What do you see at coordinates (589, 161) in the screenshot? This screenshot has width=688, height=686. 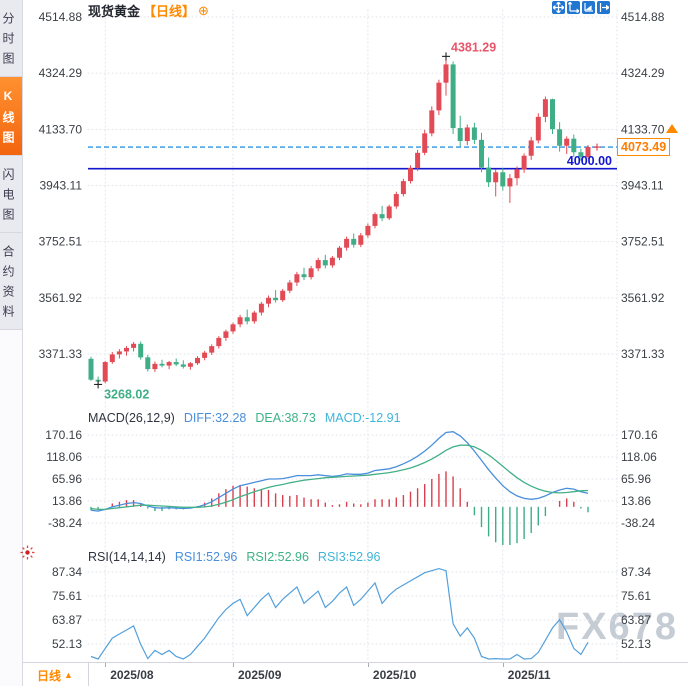 I see `level-line-label: 4000.00` at bounding box center [589, 161].